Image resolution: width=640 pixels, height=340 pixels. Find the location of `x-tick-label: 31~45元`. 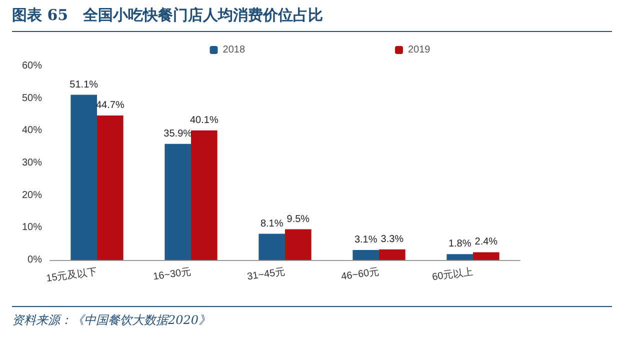

x-tick-label: 31~45元 is located at coordinates (266, 274).